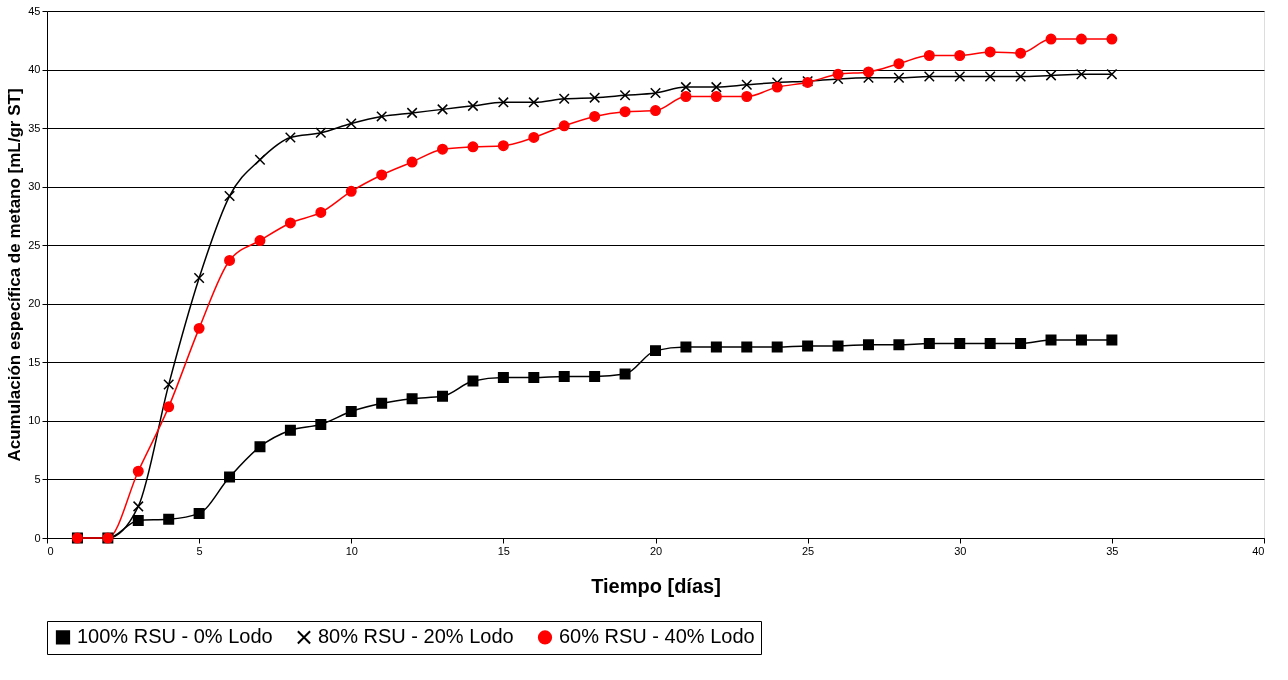  What do you see at coordinates (175, 636) in the screenshot?
I see `legend-label: 100% RSU - 0% Lodo` at bounding box center [175, 636].